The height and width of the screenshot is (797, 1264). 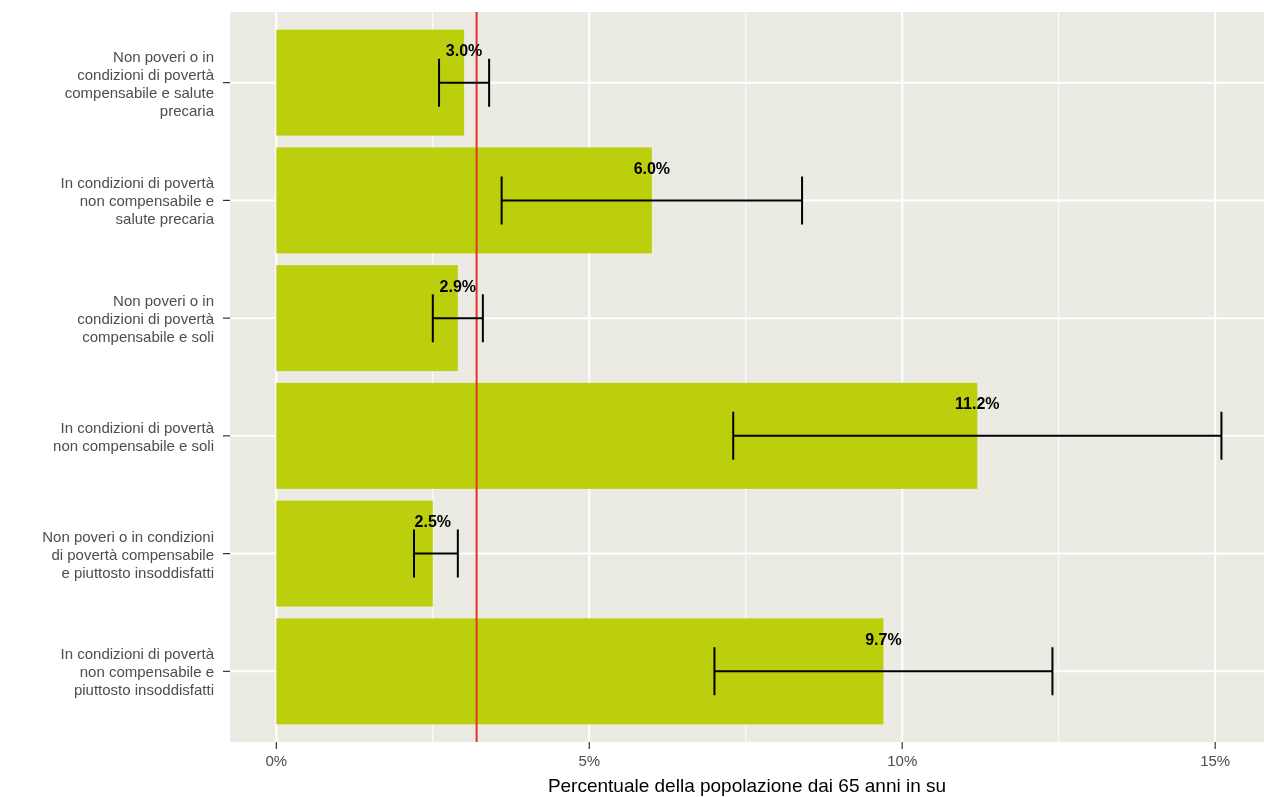 I want to click on x-tick-label: 10%, so click(x=902, y=760).